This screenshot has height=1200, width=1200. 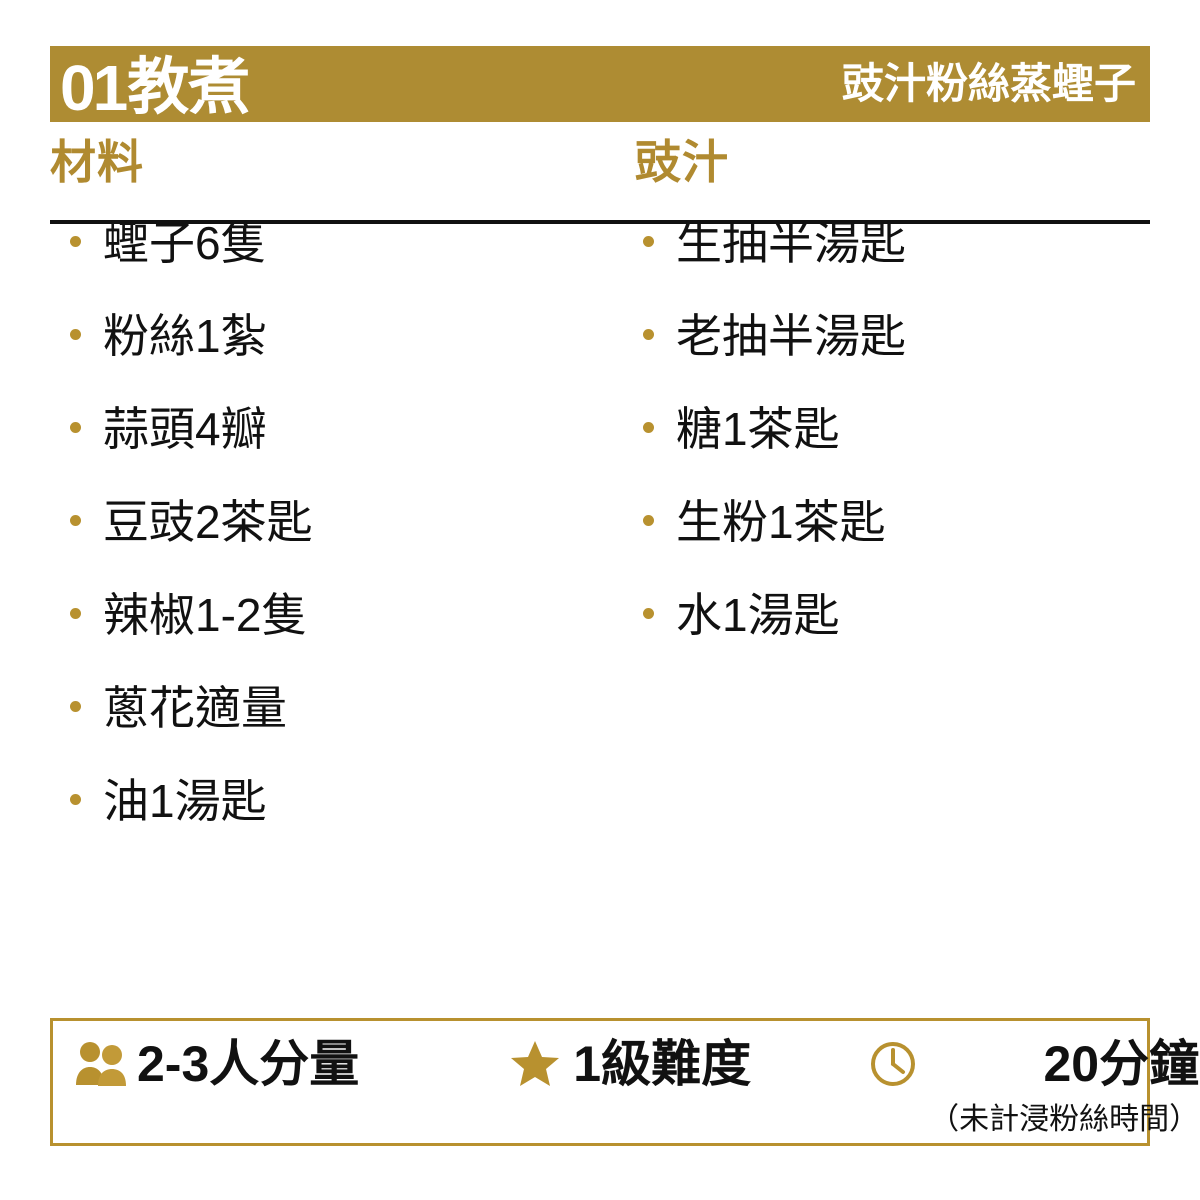 I want to click on clock-icon, so click(x=893, y=1064).